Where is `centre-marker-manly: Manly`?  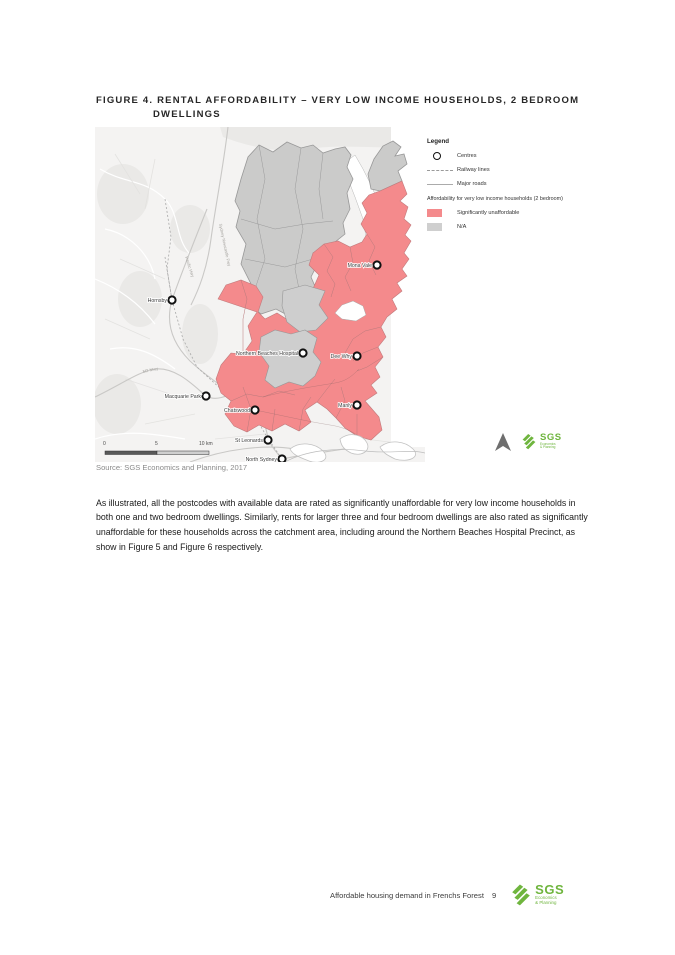 centre-marker-manly: Manly is located at coordinates (349, 405).